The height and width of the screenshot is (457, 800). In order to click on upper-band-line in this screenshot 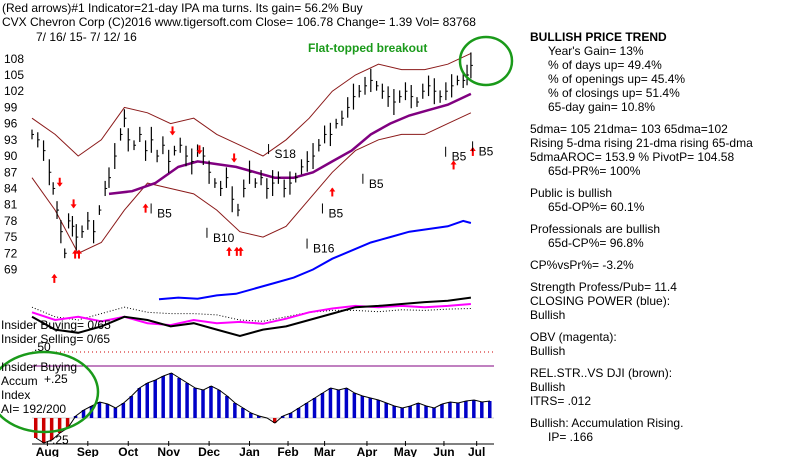, I will do `click(251, 104)`.